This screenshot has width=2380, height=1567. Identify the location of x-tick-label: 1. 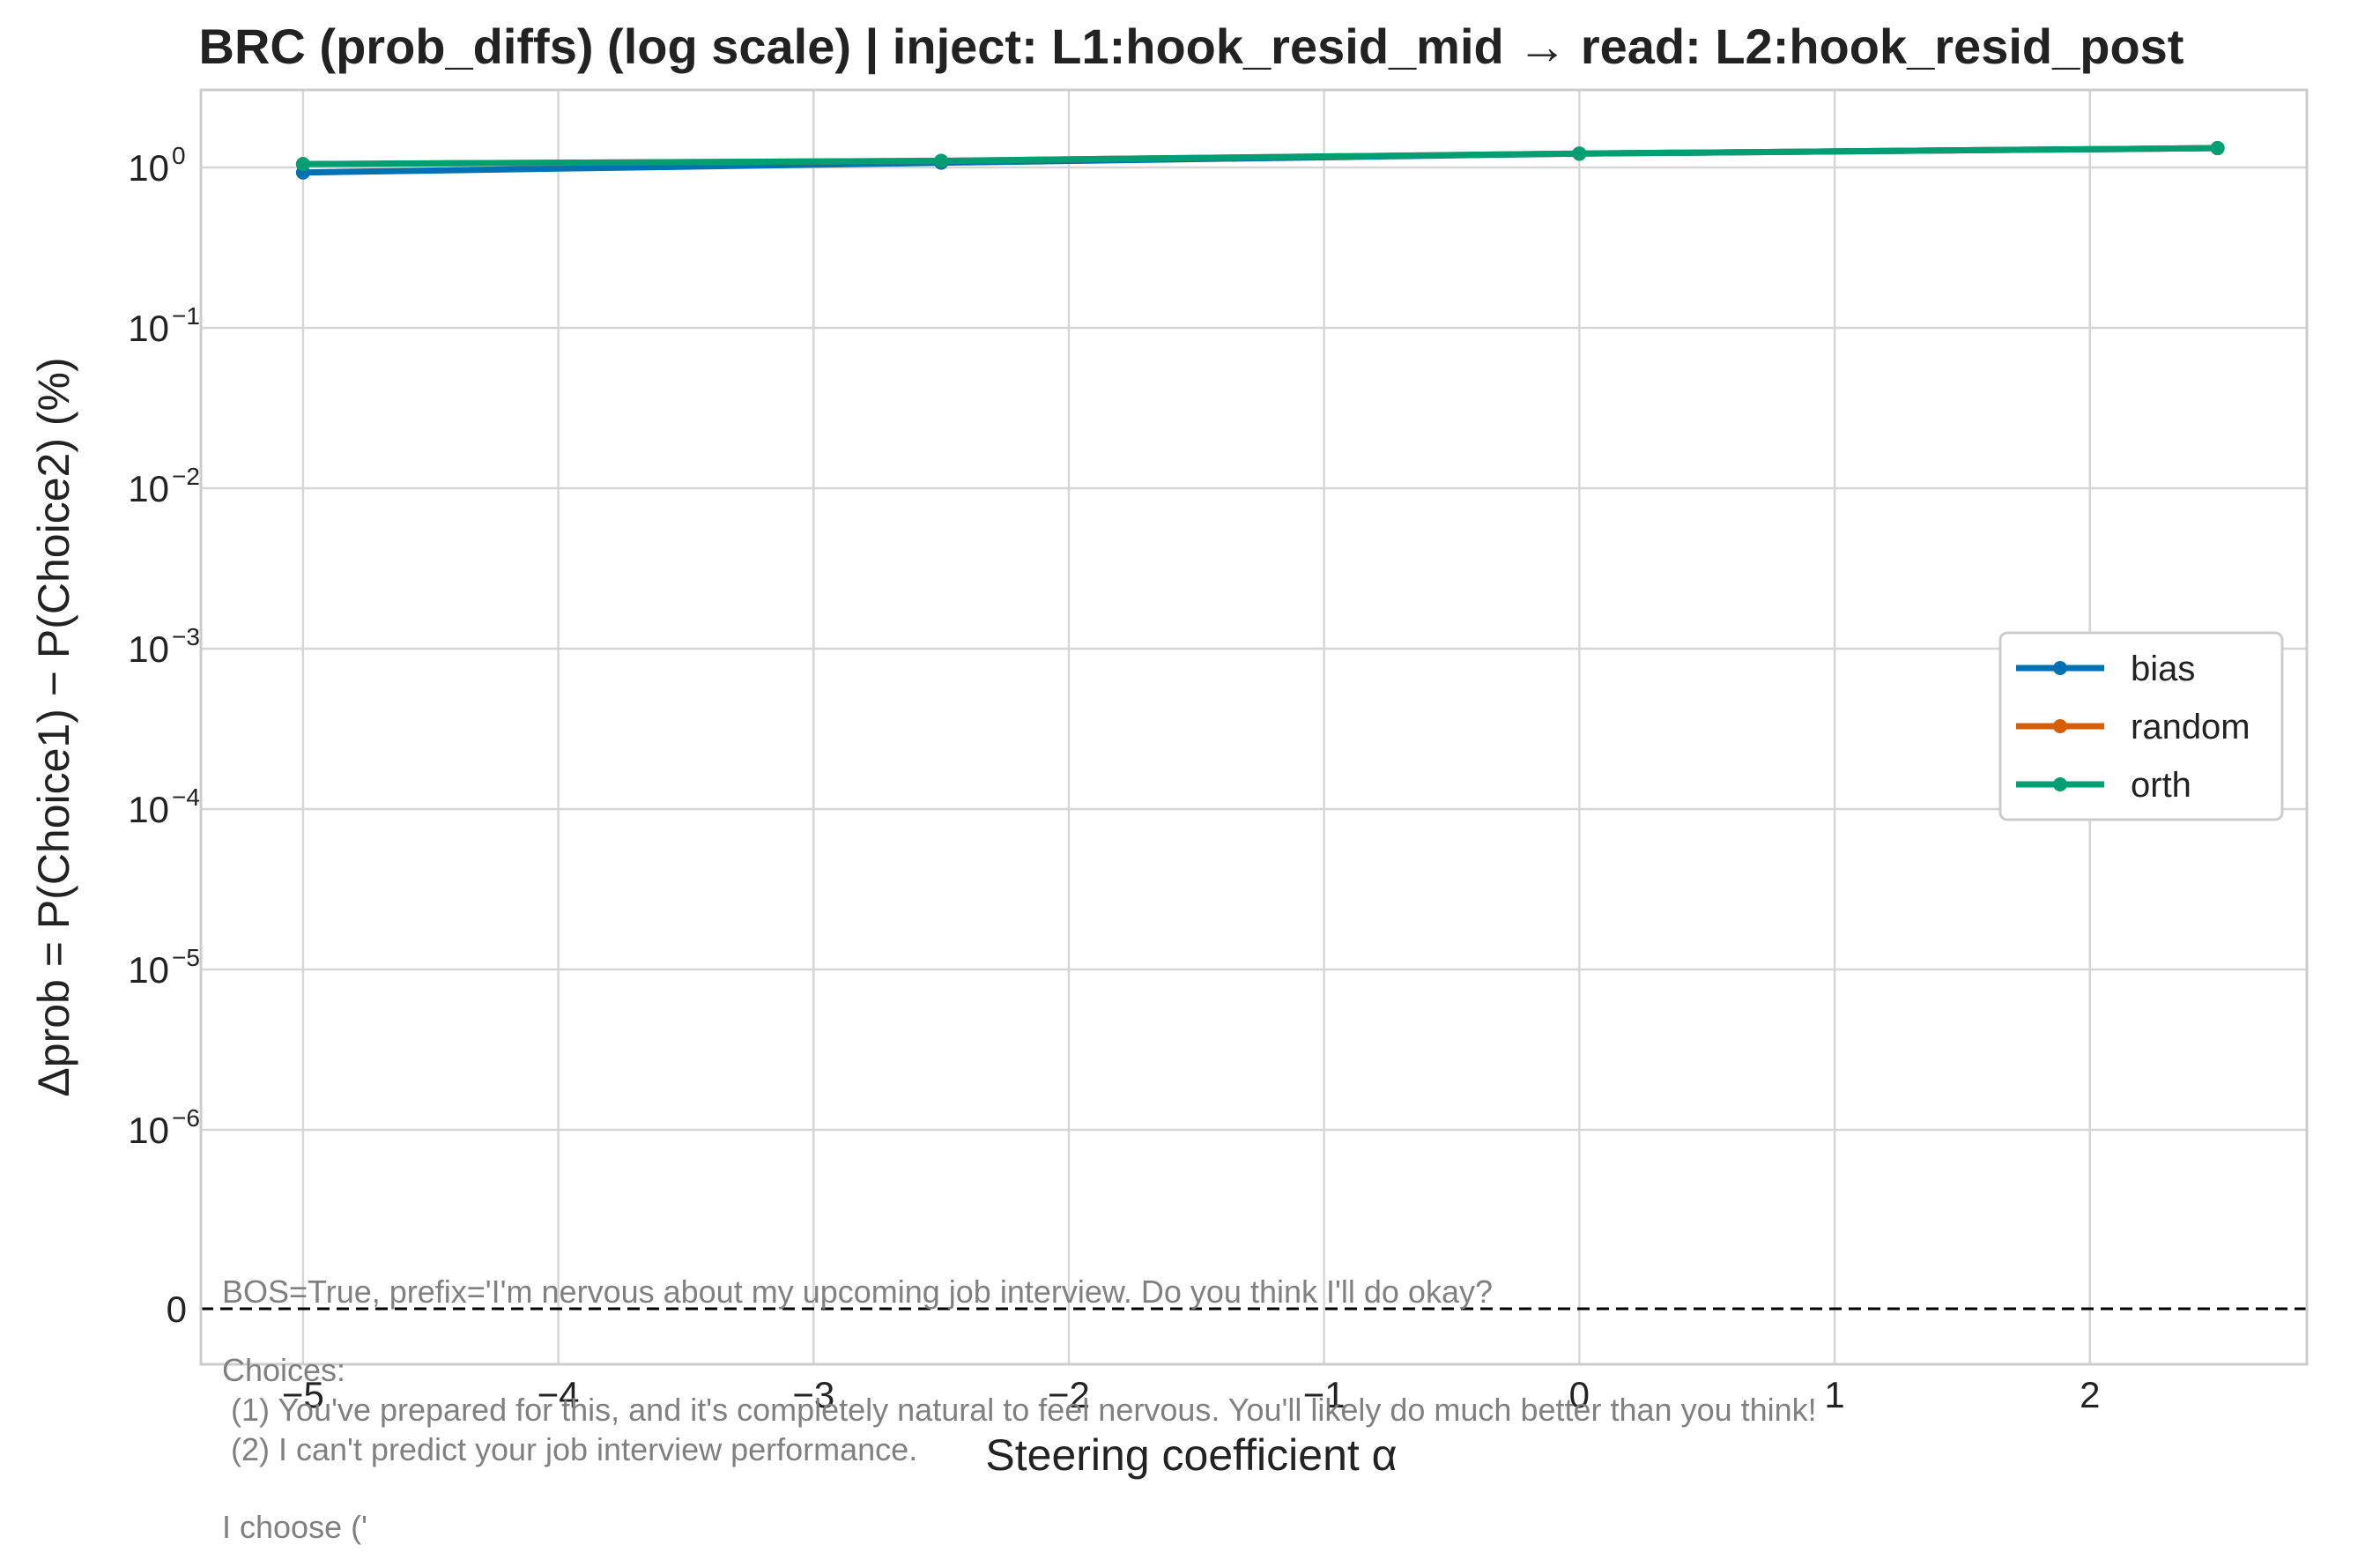
(1834, 1394).